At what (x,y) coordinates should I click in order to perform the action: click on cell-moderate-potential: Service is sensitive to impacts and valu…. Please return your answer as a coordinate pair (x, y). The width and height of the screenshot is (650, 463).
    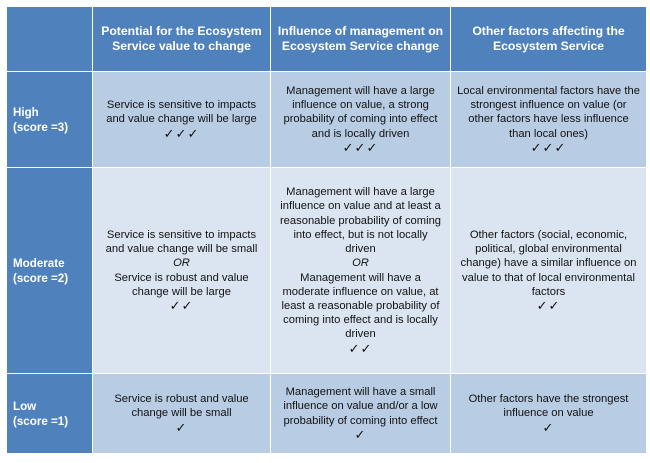
    Looking at the image, I should click on (181, 270).